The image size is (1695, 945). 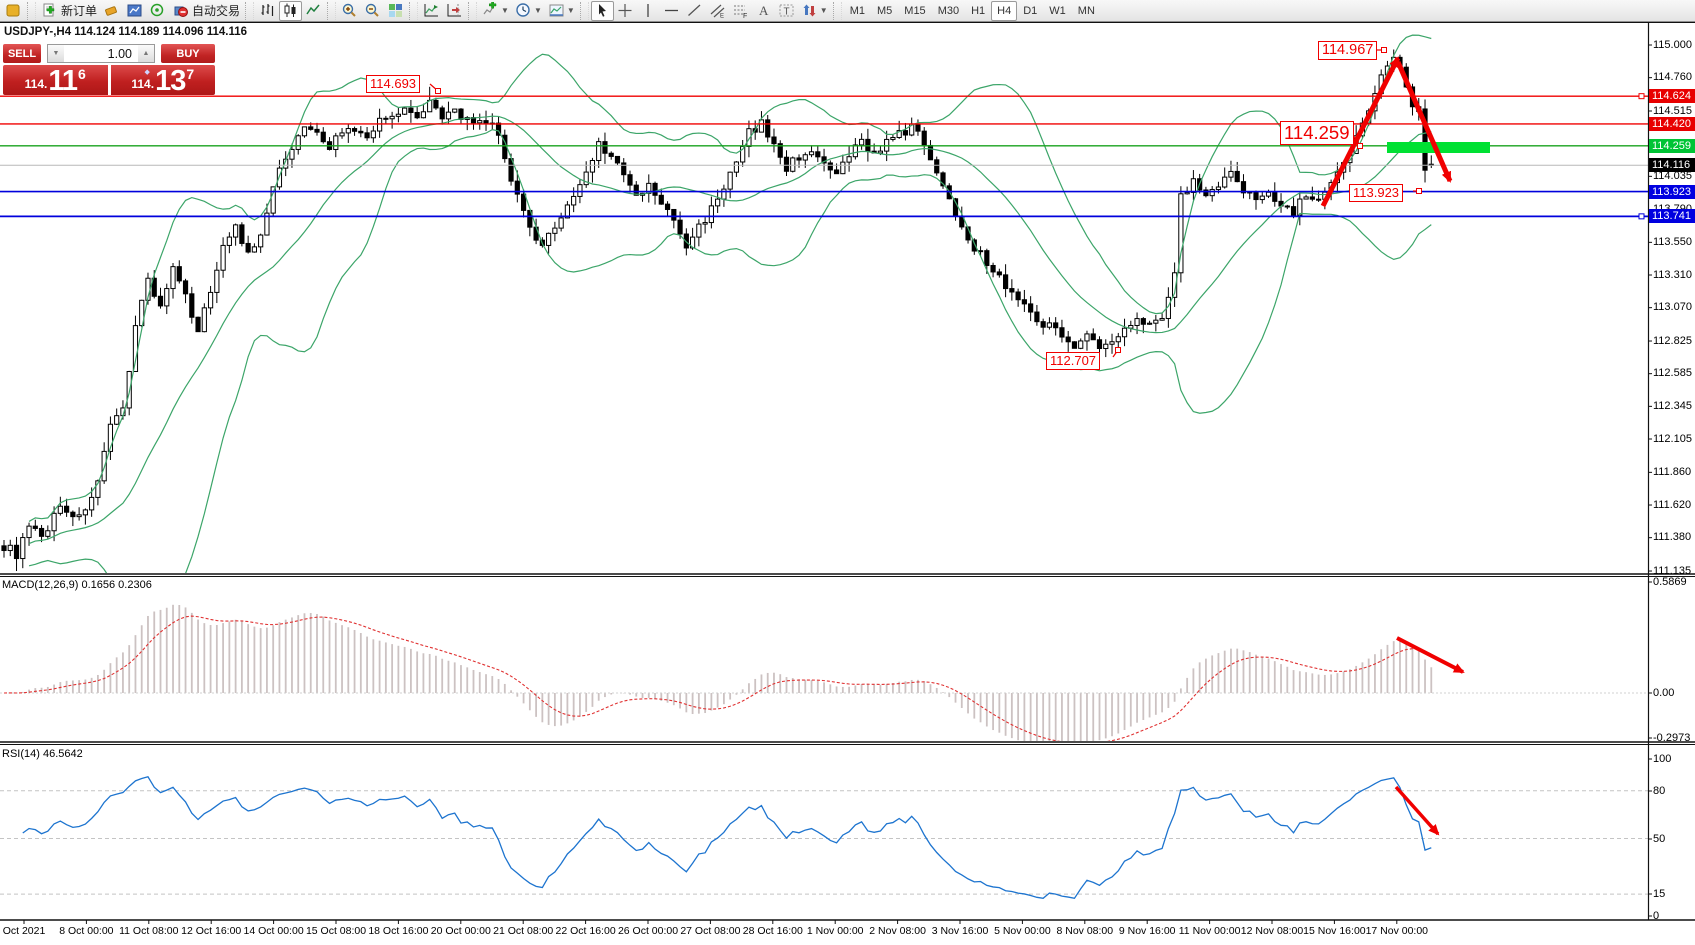 I want to click on one-click-trade-panel: SELL ▼ 1.00 ▲ BUY 114. 11 6 ◆ 114. 13 7, so click(x=109, y=70).